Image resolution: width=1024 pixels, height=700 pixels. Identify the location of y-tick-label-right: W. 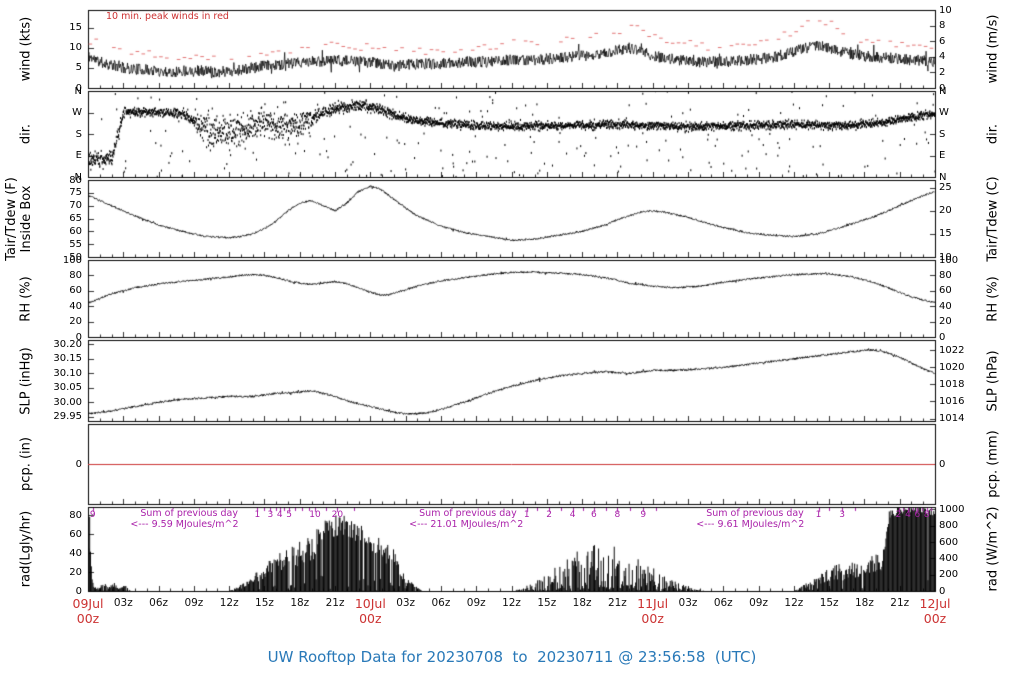
(944, 112).